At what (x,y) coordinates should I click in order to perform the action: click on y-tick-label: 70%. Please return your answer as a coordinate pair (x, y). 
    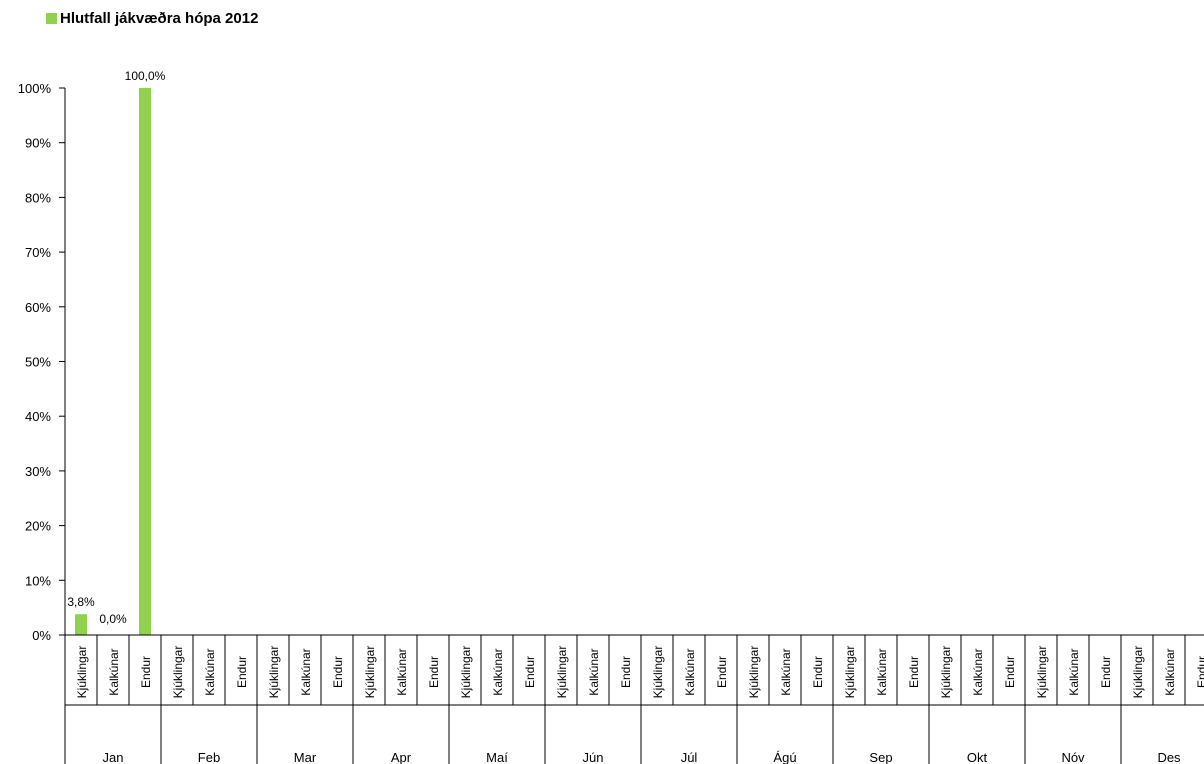
    Looking at the image, I should click on (38, 252).